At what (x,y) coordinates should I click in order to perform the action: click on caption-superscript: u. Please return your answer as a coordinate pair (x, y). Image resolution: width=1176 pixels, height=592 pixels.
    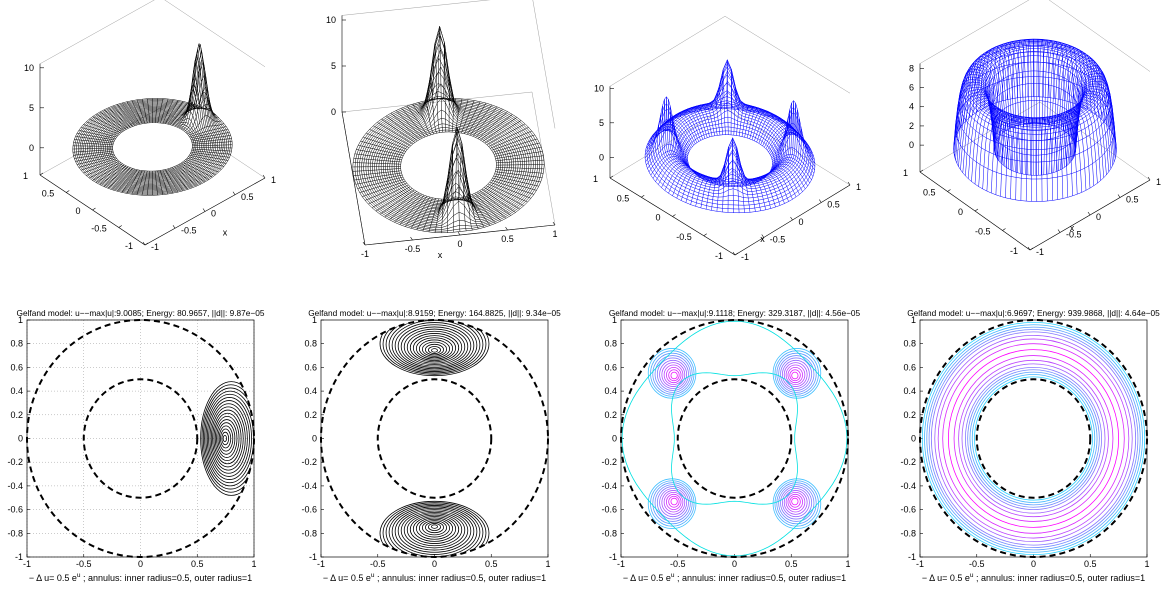
    Looking at the image, I should click on (673, 575).